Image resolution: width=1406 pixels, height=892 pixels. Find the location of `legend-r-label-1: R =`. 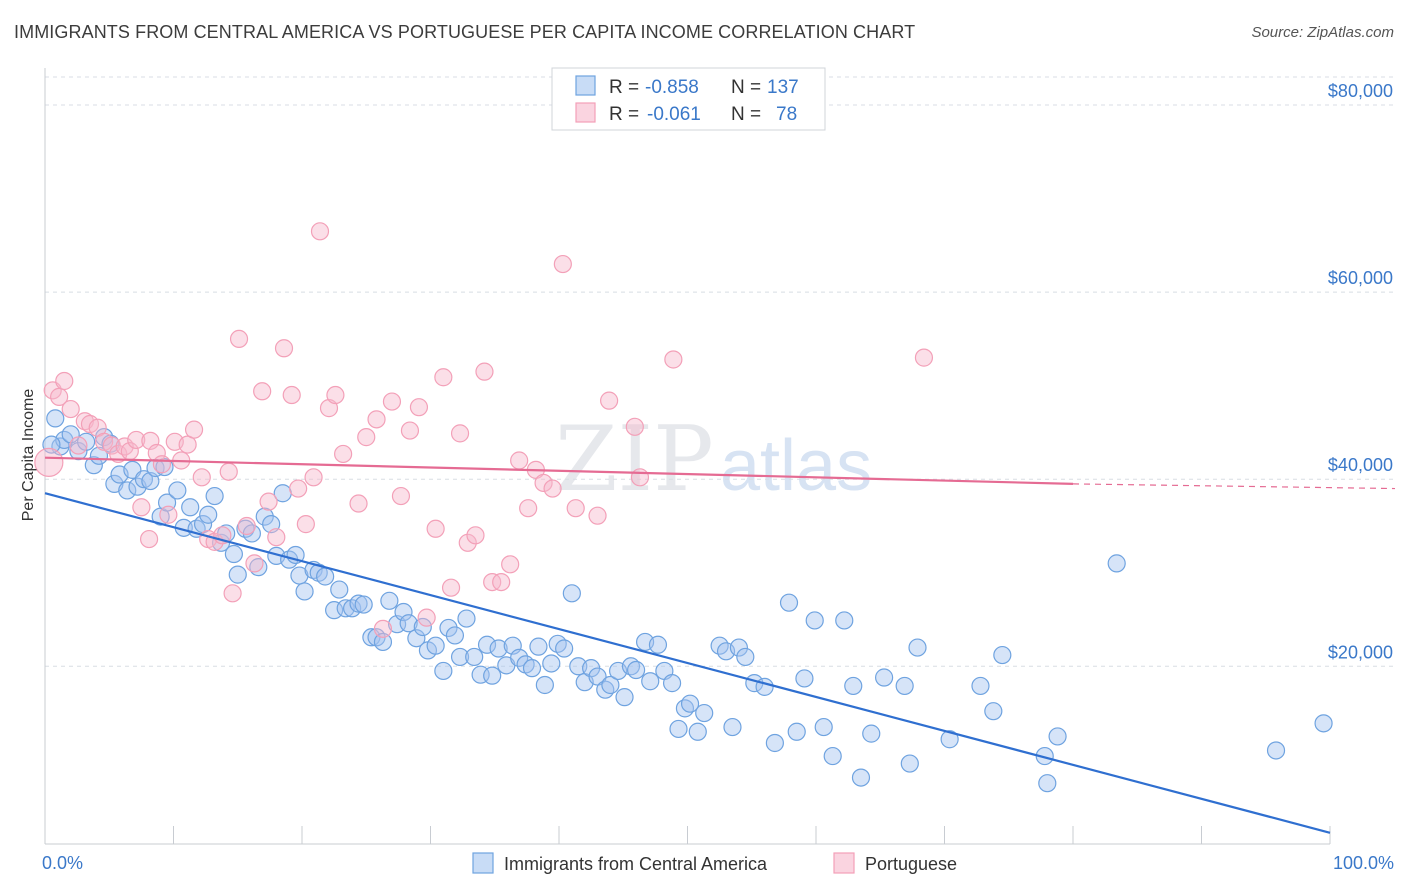

legend-r-label-1: R = is located at coordinates (624, 87).